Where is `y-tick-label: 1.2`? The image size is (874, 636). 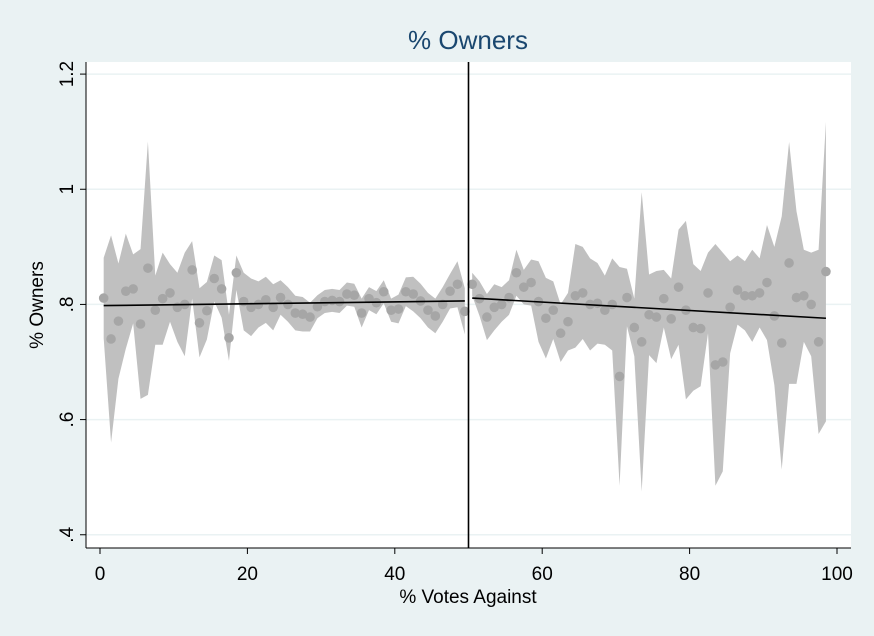
y-tick-label: 1.2 is located at coordinates (67, 74).